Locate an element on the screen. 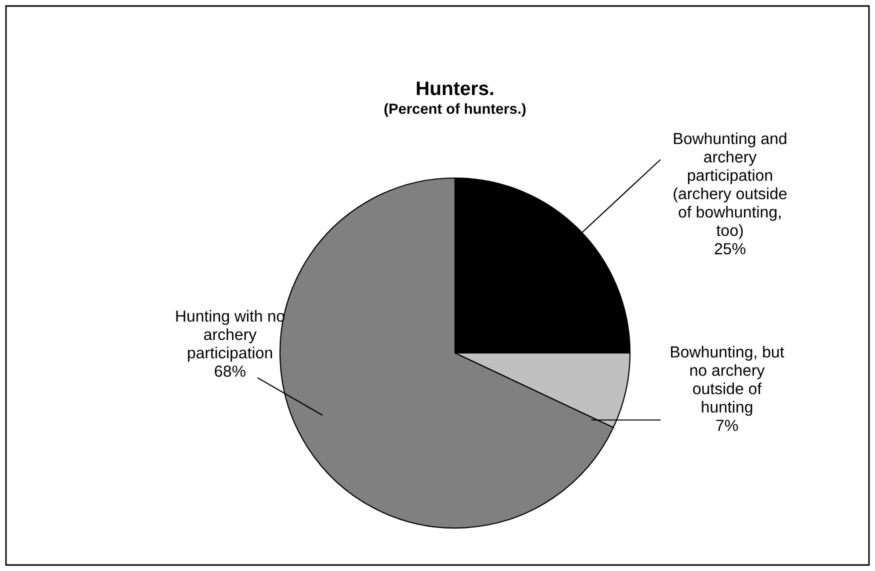 Image resolution: width=875 pixels, height=571 pixels. slice-label: Bowhunting and archery participation (archery outside of bowhunting, too) is located at coordinates (730, 186).